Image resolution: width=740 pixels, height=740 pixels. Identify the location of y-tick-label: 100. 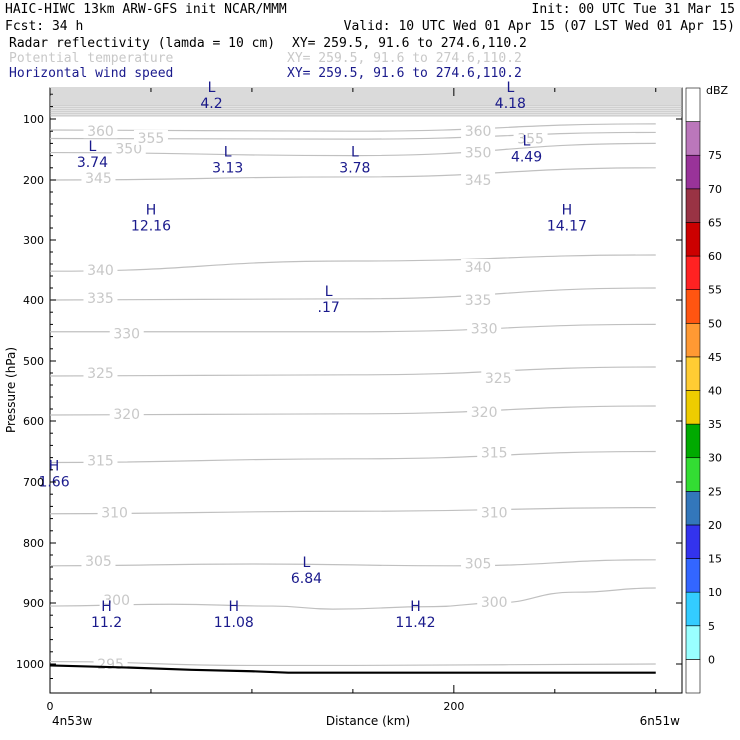
(33, 119).